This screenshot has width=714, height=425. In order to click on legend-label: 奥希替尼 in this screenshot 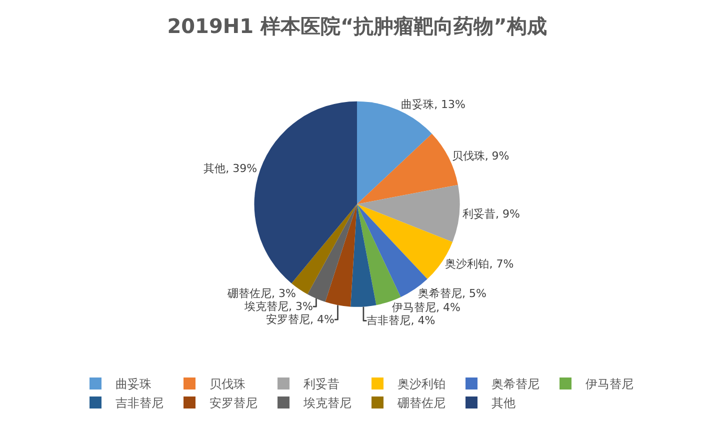, I will do `click(516, 384)`.